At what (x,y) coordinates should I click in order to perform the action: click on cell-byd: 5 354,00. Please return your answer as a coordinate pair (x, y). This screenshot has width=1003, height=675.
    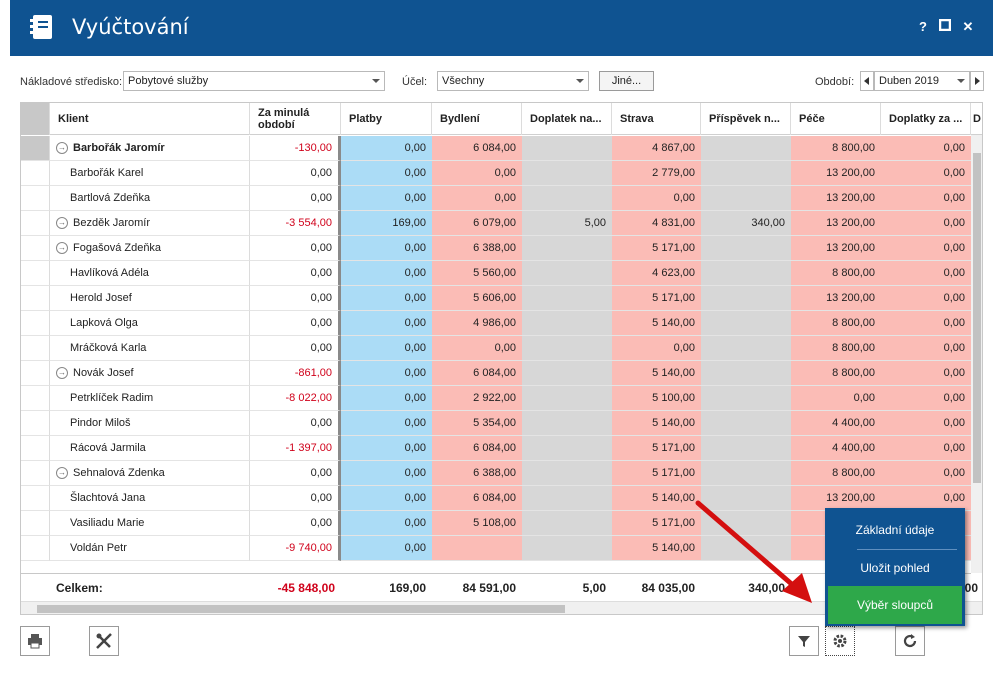
    Looking at the image, I should click on (477, 423).